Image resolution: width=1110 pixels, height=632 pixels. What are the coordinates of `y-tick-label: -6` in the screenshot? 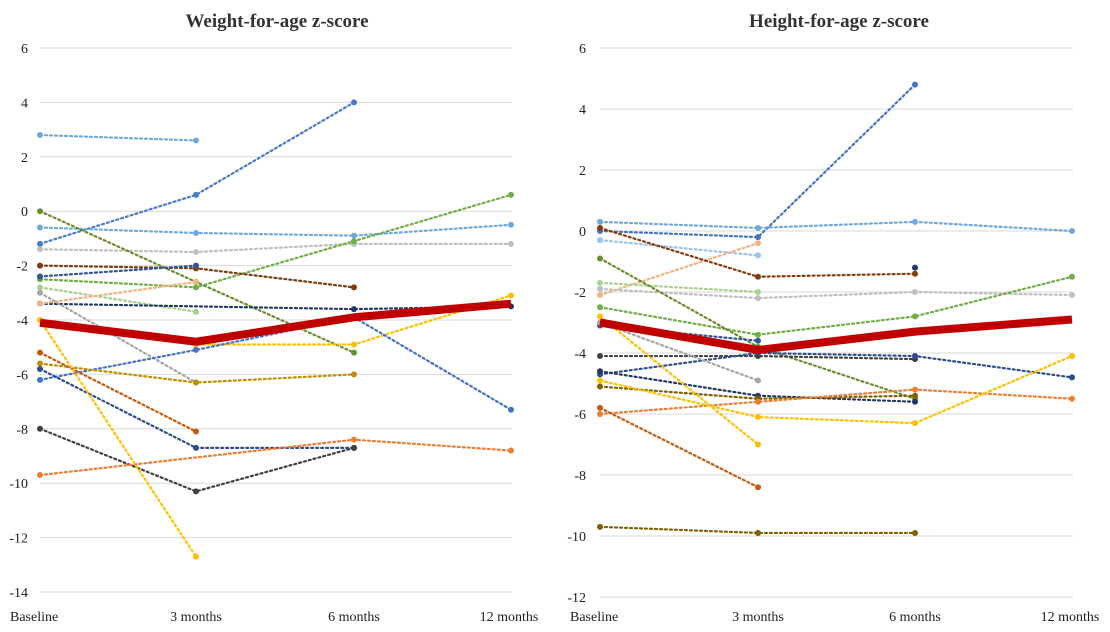 It's located at (580, 415).